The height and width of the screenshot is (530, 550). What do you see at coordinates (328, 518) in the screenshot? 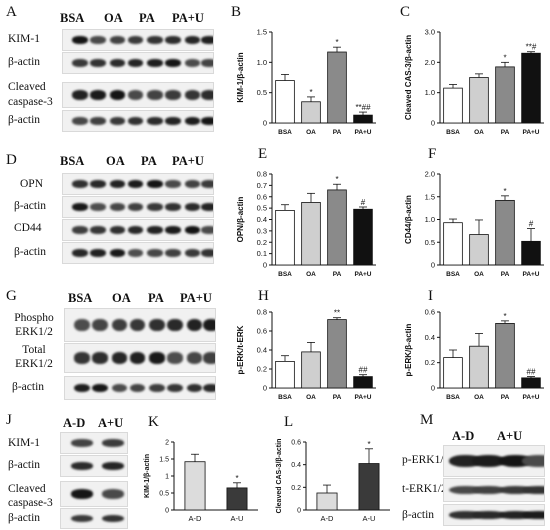
I see `x-tick-label: A-D` at bounding box center [328, 518].